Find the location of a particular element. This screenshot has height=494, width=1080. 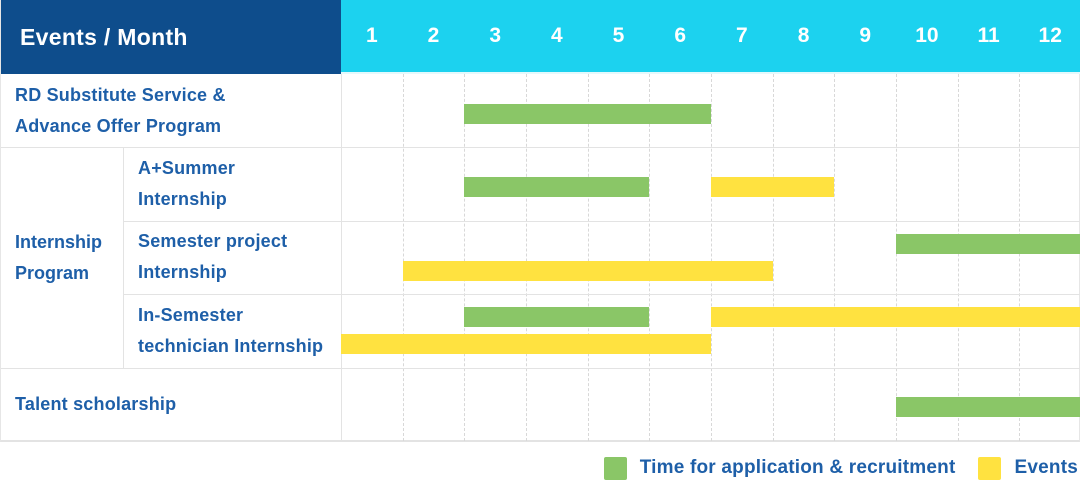

row-label-line: Advance Offer Program is located at coordinates (118, 125).